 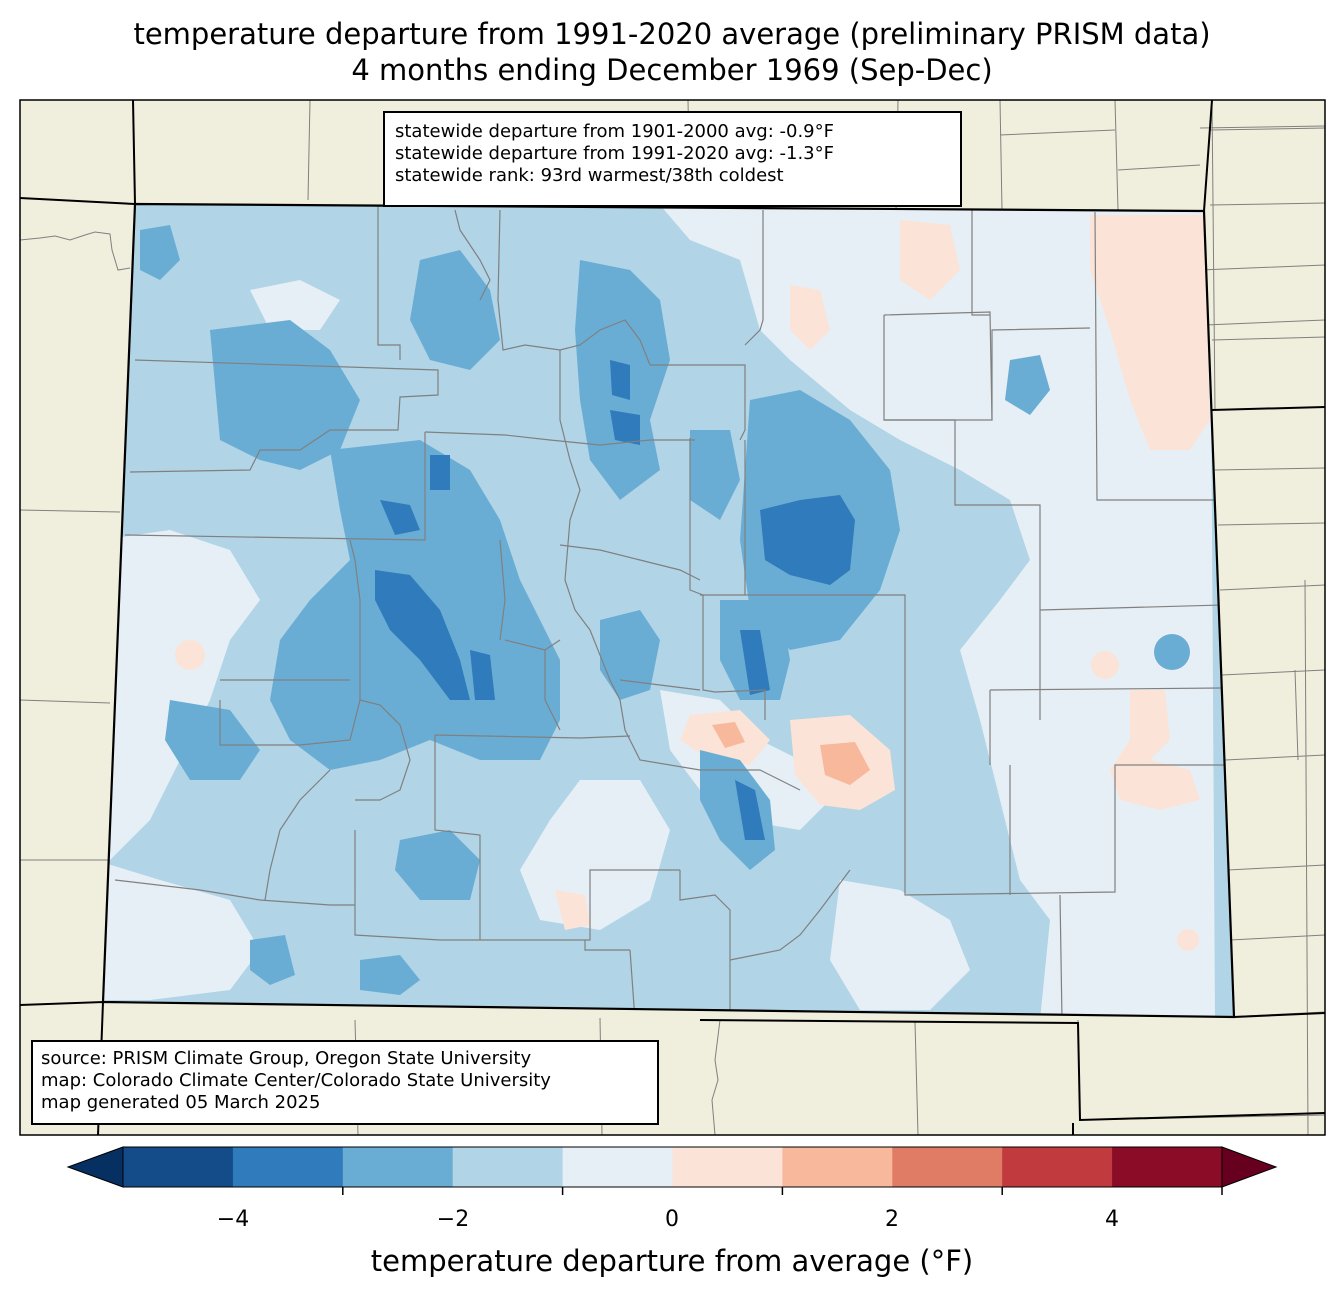 What do you see at coordinates (1249, 1167) in the screenshot?
I see `colorbar-extend-high` at bounding box center [1249, 1167].